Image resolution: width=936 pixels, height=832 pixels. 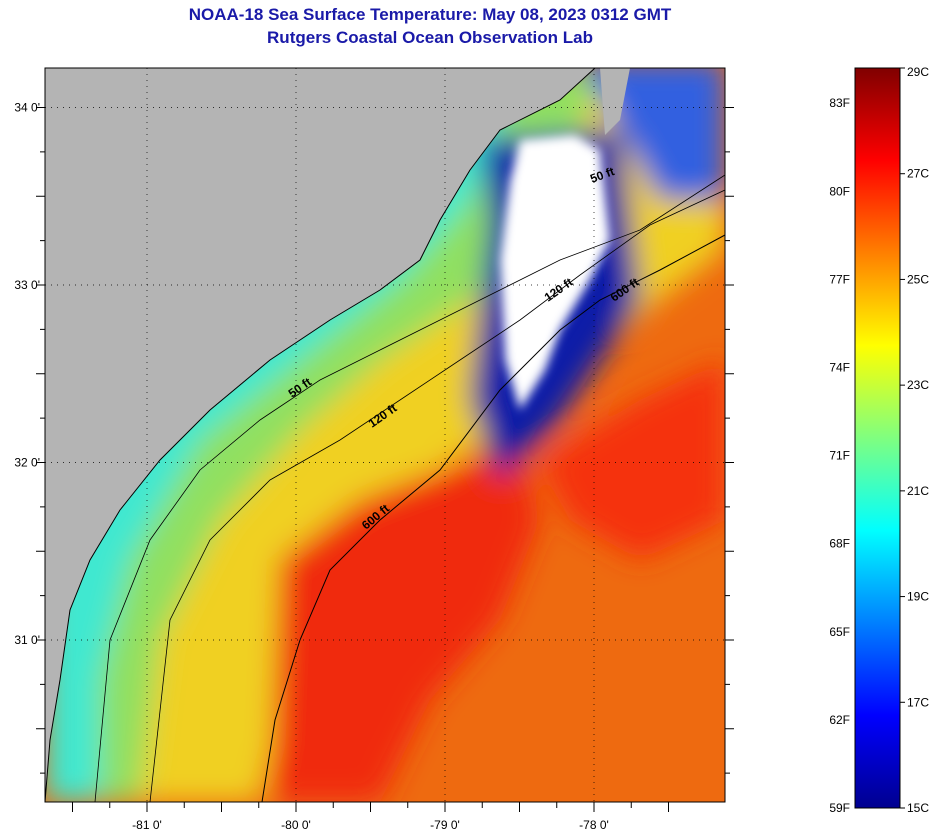 What do you see at coordinates (430, 37) in the screenshot?
I see `chart-subtitle: Rutgers Coastal Ocean Observation Lab` at bounding box center [430, 37].